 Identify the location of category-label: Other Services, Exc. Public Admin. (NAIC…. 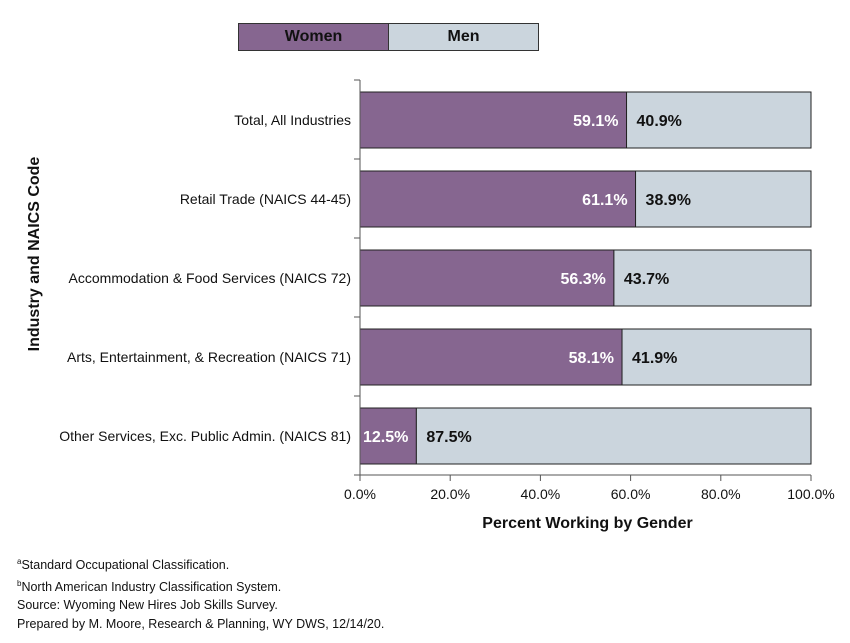
(205, 436).